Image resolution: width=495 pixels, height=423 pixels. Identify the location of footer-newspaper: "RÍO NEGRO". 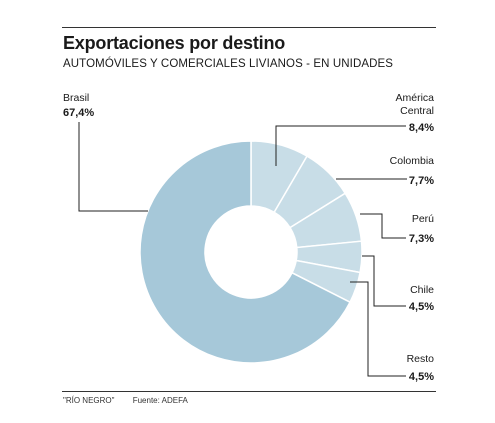
(89, 400).